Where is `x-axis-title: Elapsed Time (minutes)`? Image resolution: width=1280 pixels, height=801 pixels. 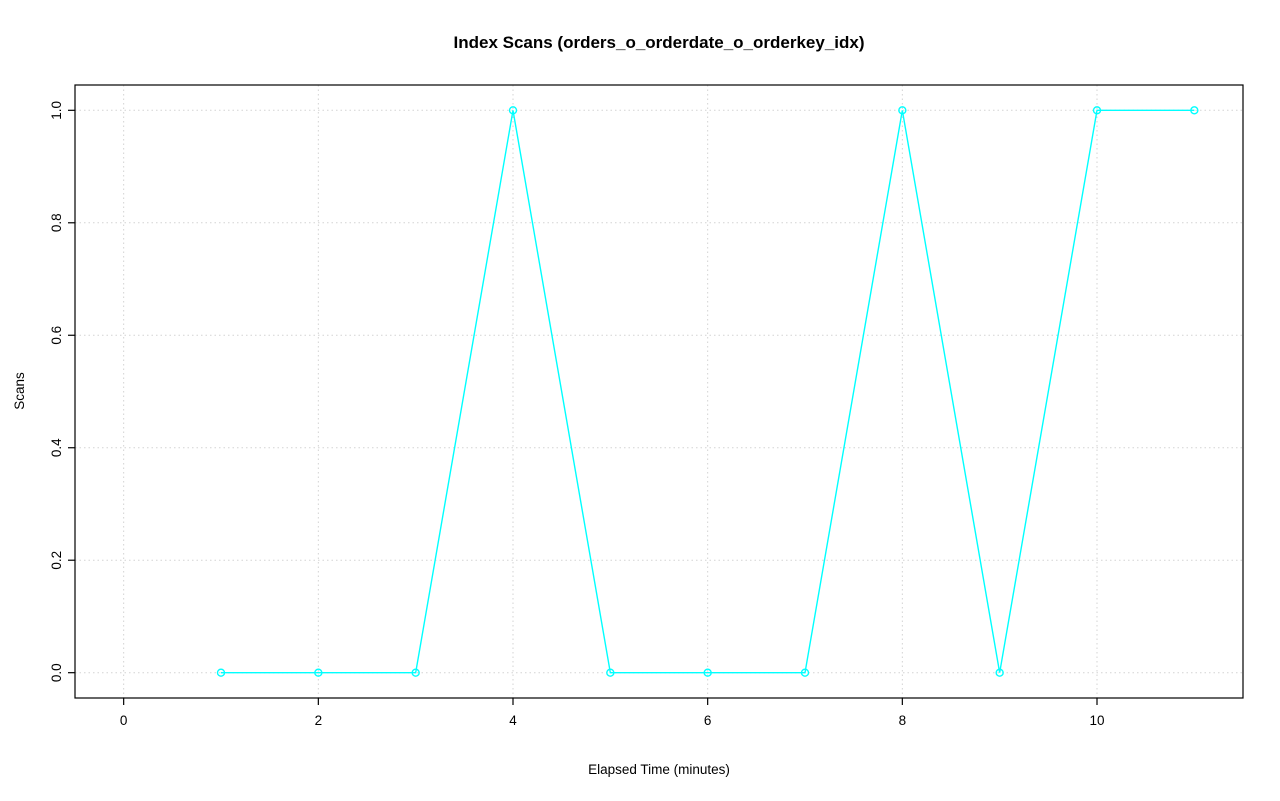 x-axis-title: Elapsed Time (minutes) is located at coordinates (659, 769).